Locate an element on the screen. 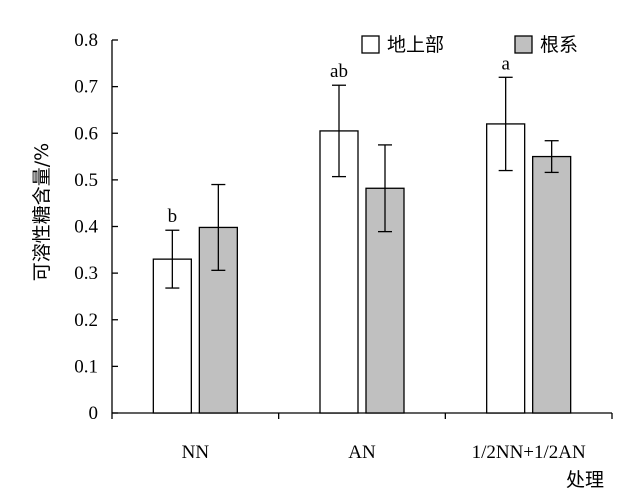  y-tick-label: 0.7 is located at coordinates (86, 87).